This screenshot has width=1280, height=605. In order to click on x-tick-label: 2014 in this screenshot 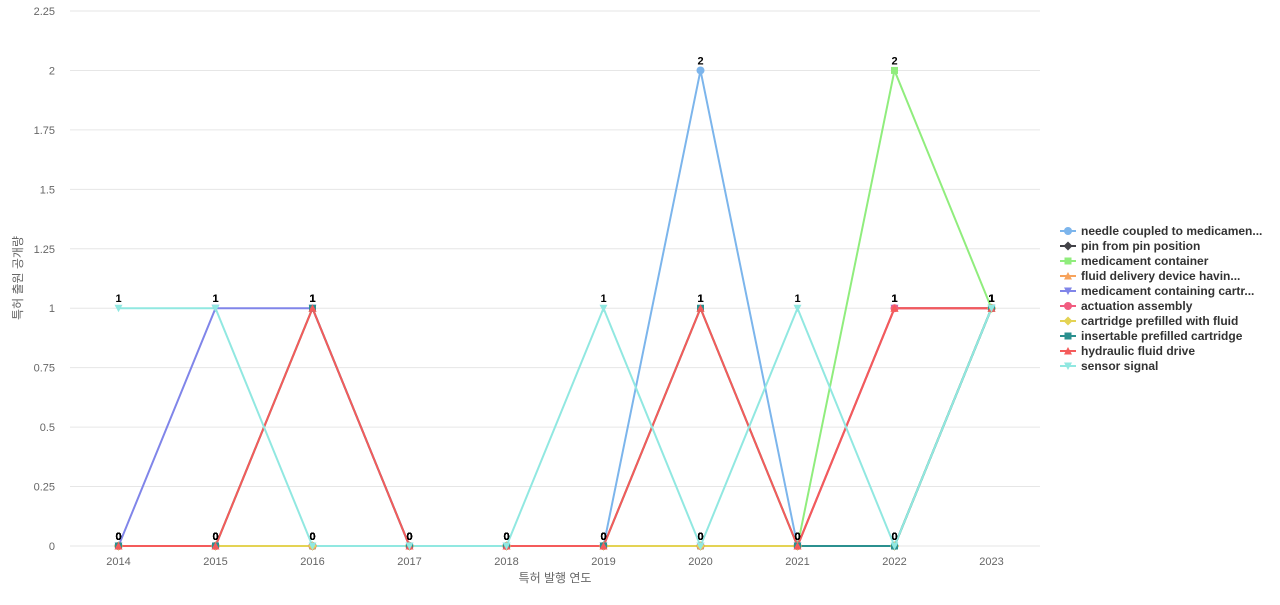, I will do `click(118, 562)`.